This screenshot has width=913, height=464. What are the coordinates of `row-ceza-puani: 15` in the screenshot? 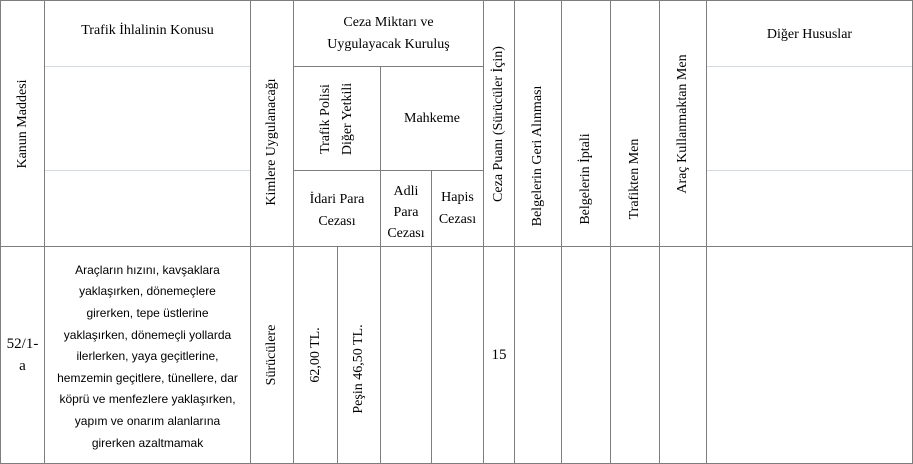 It's located at (499, 355).